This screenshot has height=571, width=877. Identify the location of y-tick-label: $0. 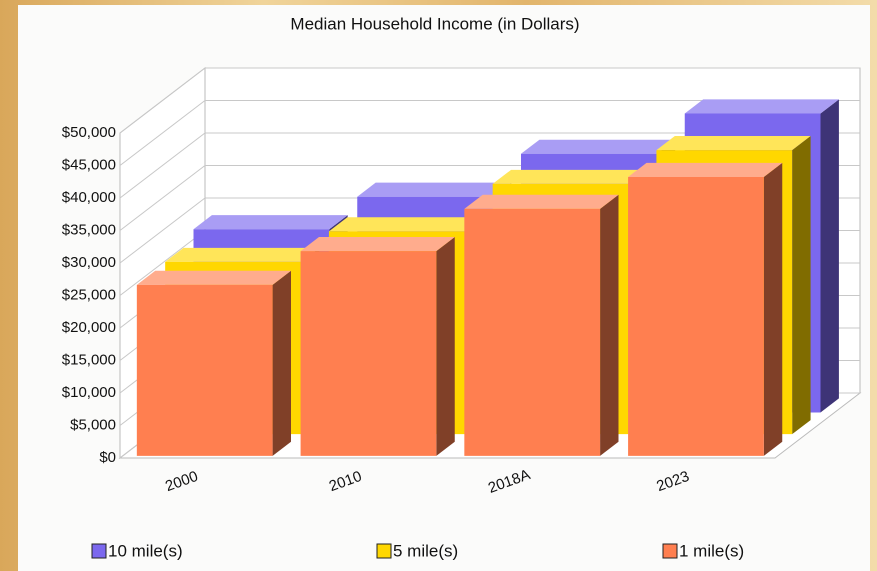
(107, 457).